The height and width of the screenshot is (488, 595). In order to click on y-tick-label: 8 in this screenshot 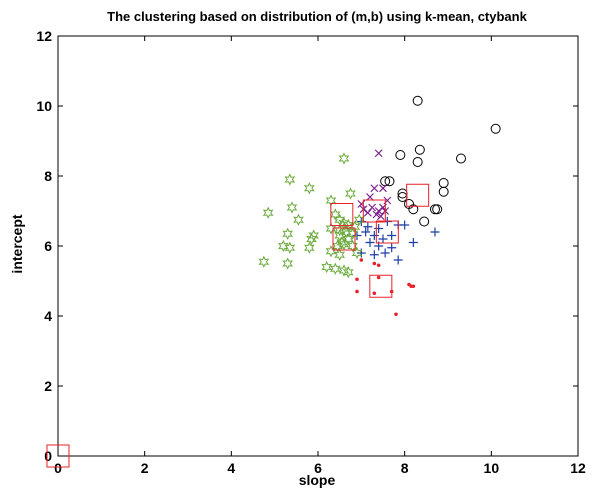, I will do `click(48, 176)`.